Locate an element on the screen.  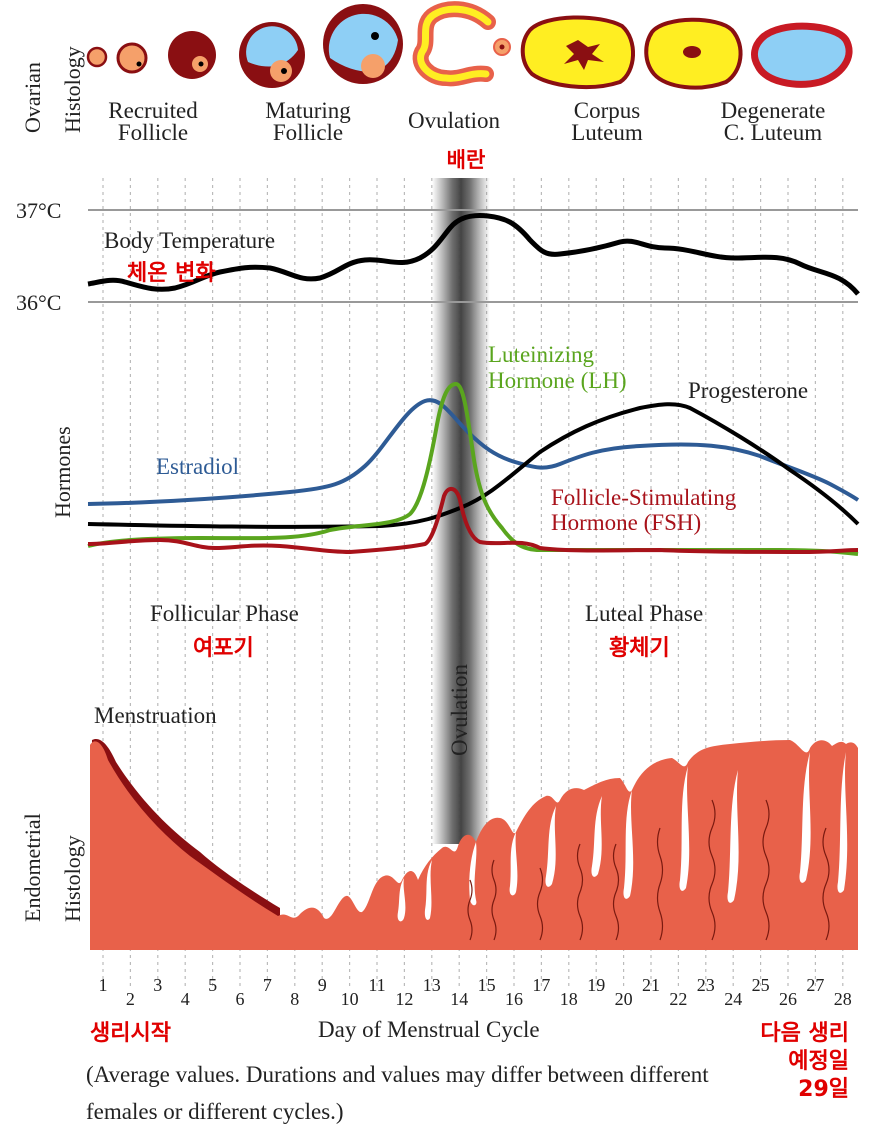
day-label: 11 is located at coordinates (376, 985).